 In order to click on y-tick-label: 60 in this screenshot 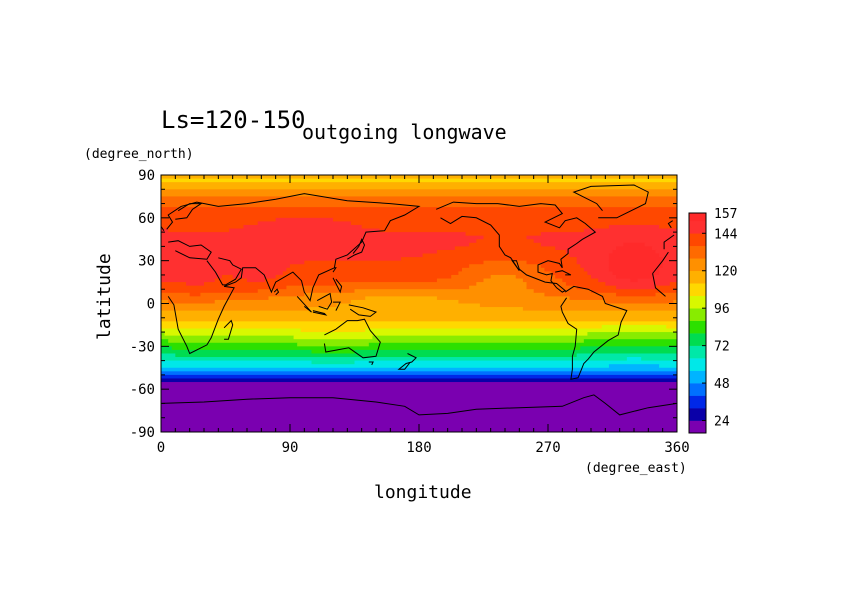, I will do `click(146, 219)`.